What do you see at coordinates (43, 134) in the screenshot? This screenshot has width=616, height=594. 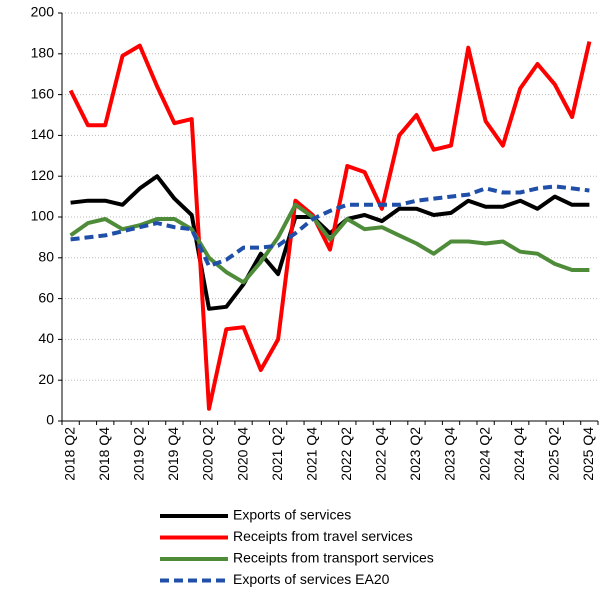 I see `y-tick-label: 140` at bounding box center [43, 134].